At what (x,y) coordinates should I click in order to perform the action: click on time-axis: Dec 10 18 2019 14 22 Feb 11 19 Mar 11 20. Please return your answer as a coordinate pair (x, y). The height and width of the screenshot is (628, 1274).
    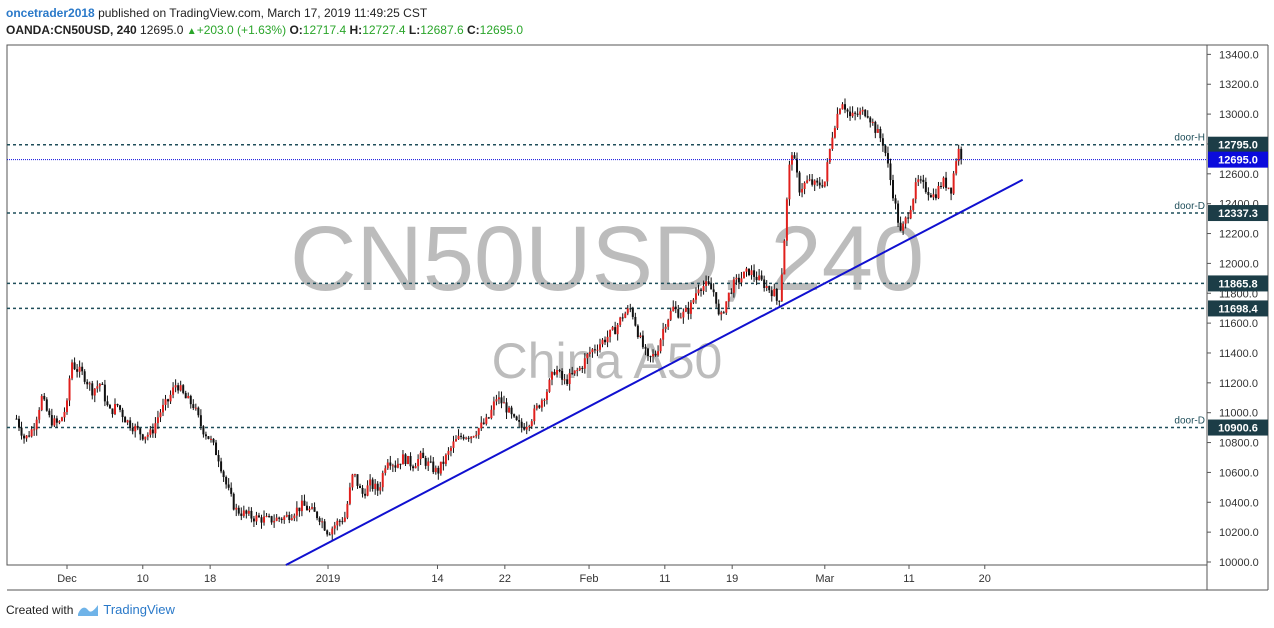
    Looking at the image, I should click on (524, 575).